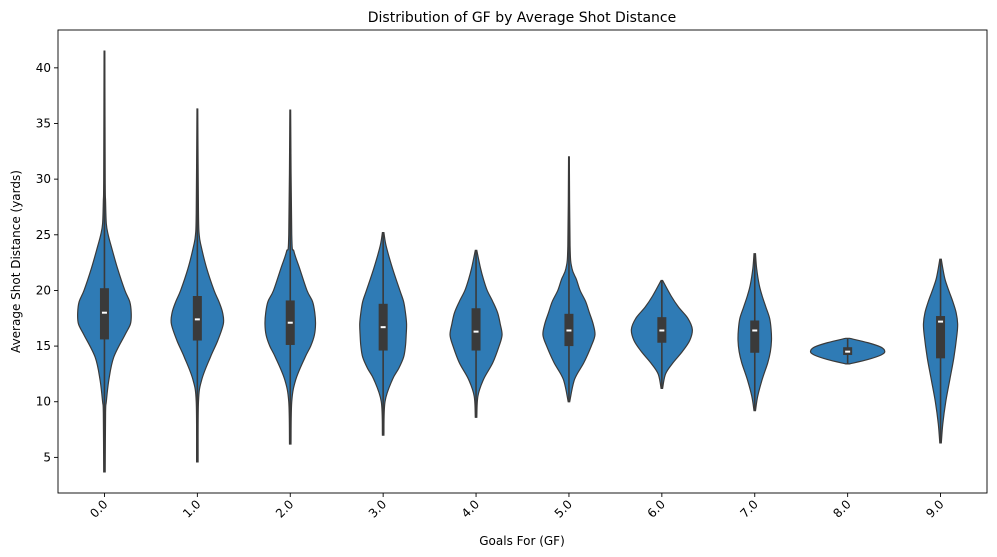 The height and width of the screenshot is (557, 997). What do you see at coordinates (563, 508) in the screenshot?
I see `x-tick-label: 5.0` at bounding box center [563, 508].